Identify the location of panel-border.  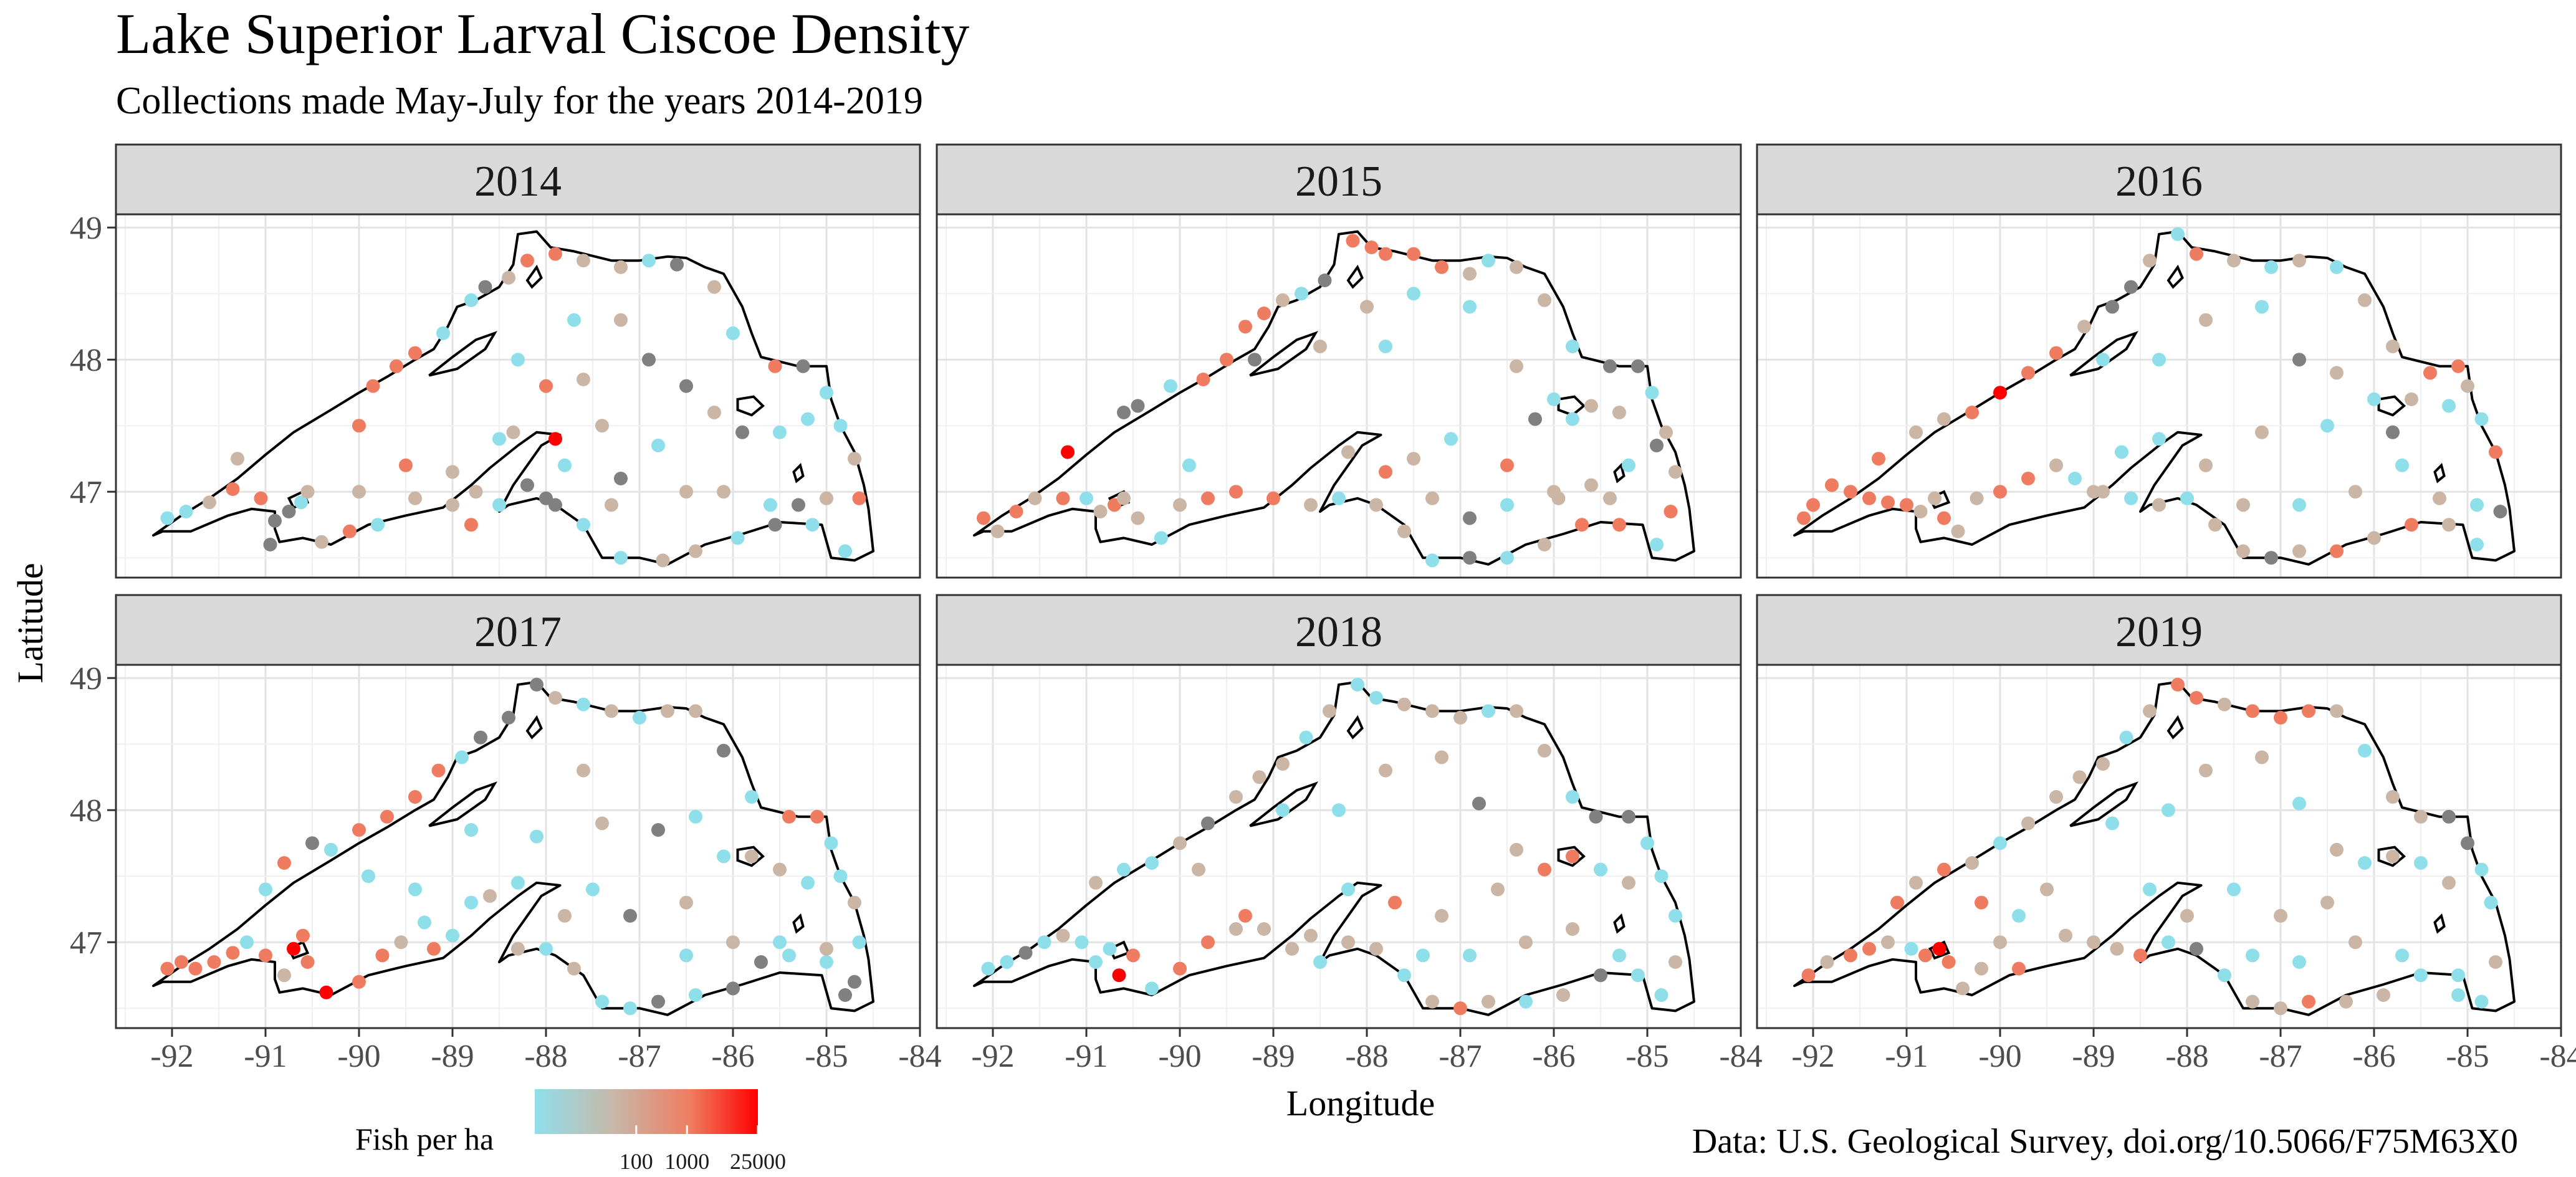
(518, 846).